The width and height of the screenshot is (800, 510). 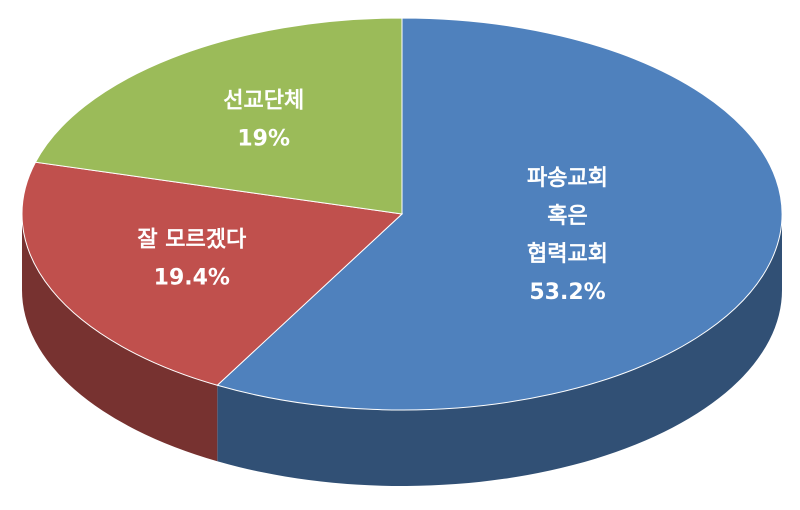 What do you see at coordinates (263, 100) in the screenshot?
I see `slice-label: 선교단체` at bounding box center [263, 100].